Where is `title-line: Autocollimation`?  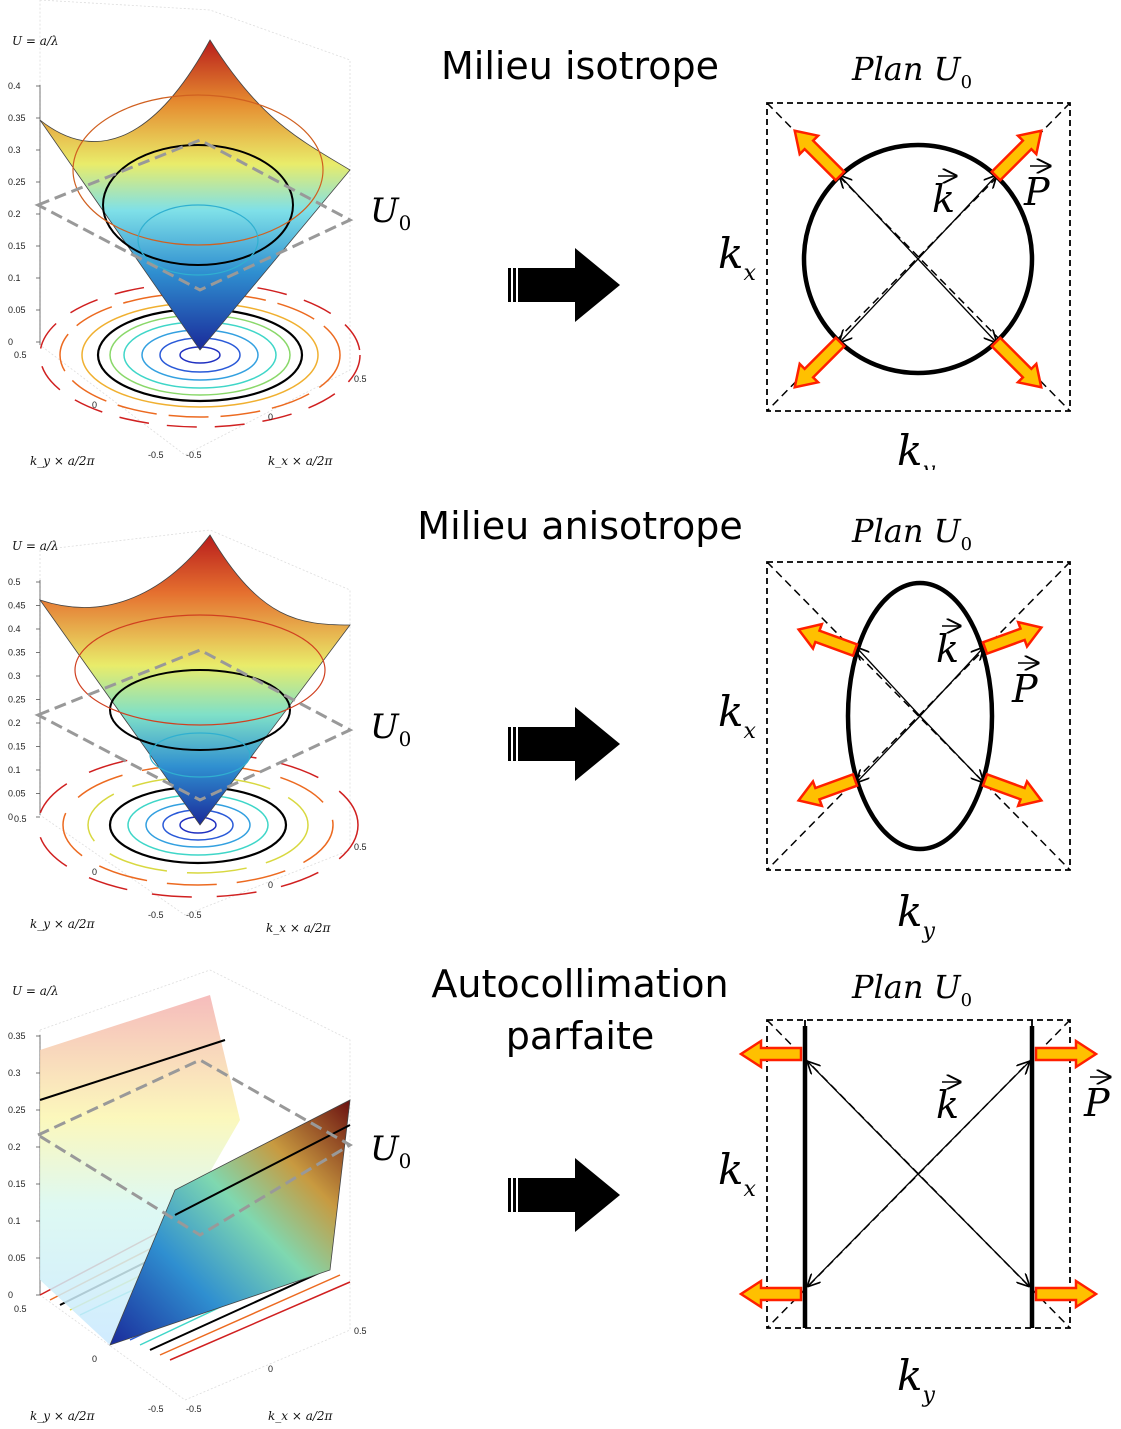
title-line: Autocollimation is located at coordinates (580, 984).